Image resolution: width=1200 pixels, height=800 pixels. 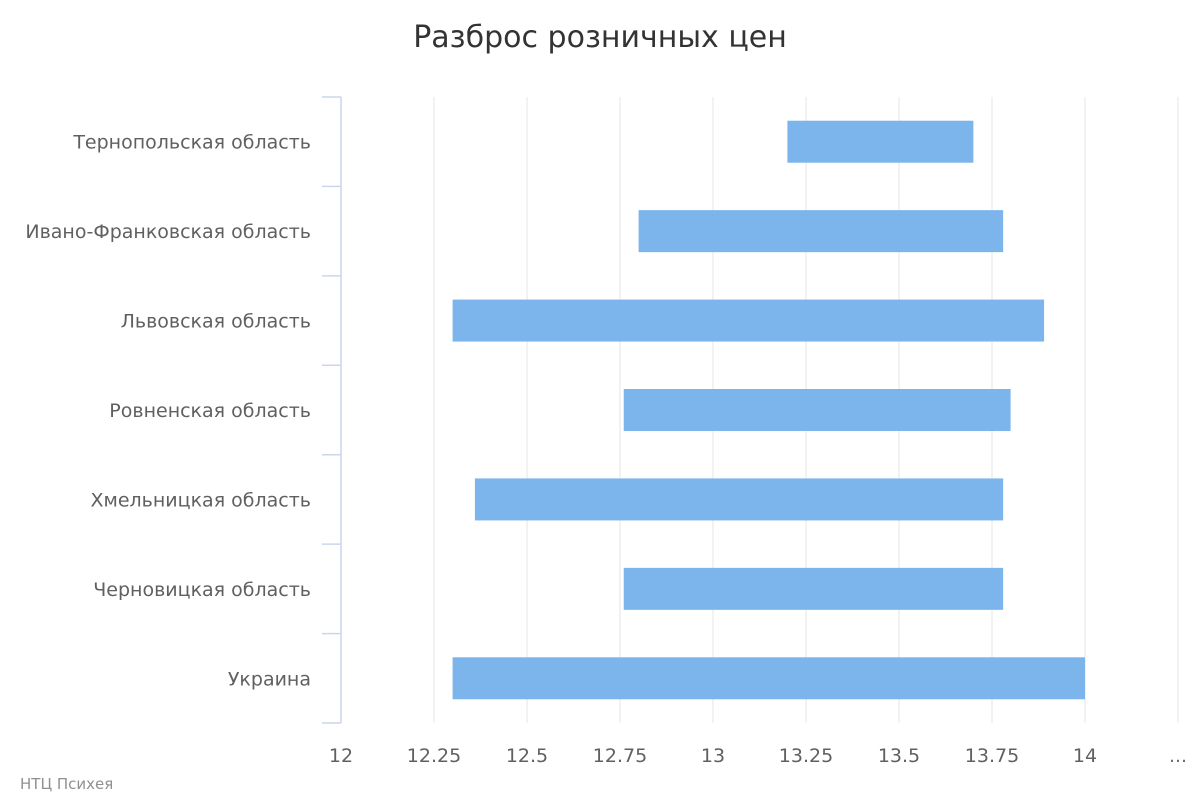 What do you see at coordinates (600, 37) in the screenshot?
I see `chart-title: Разброс розничных цен` at bounding box center [600, 37].